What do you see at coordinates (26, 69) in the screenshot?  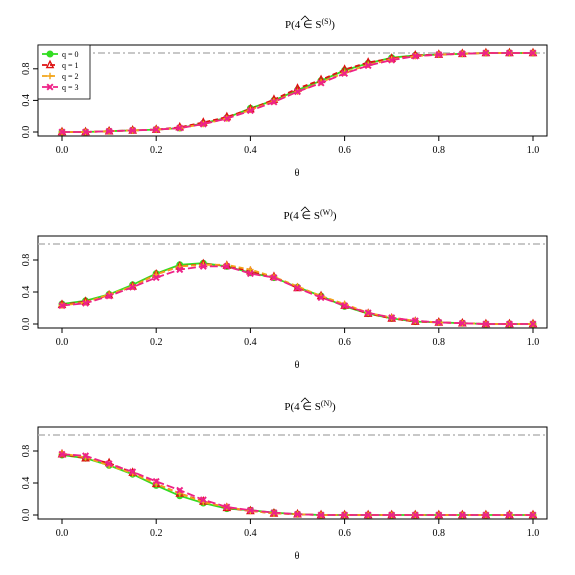 I see `y-tick-label: 0.8` at bounding box center [26, 69].